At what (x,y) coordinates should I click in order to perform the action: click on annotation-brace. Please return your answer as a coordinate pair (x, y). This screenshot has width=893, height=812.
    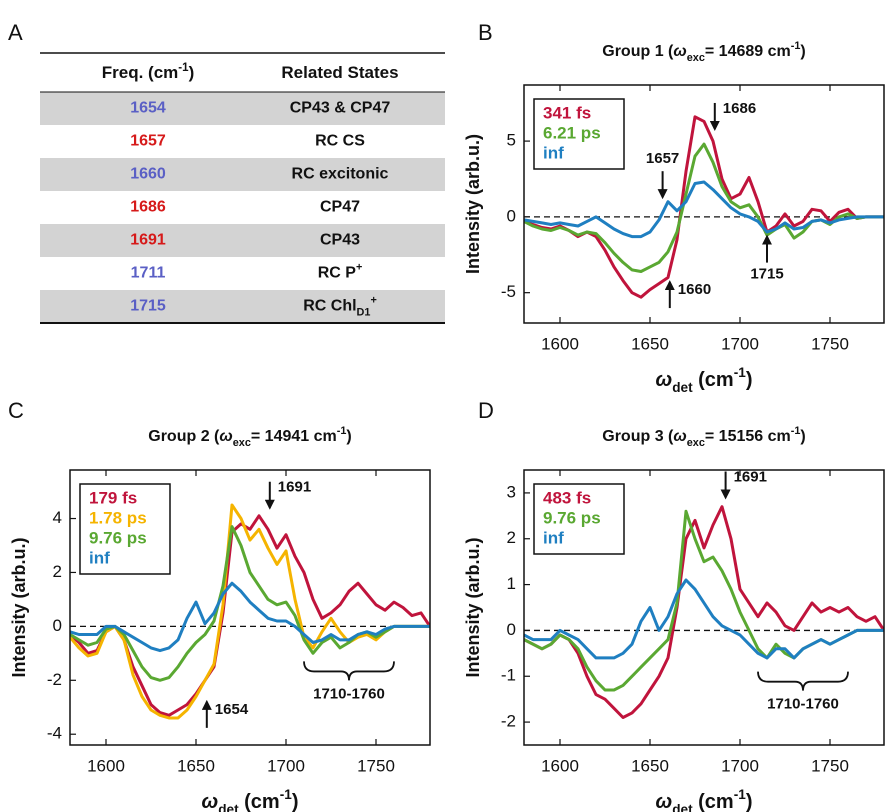
    Looking at the image, I should click on (349, 671).